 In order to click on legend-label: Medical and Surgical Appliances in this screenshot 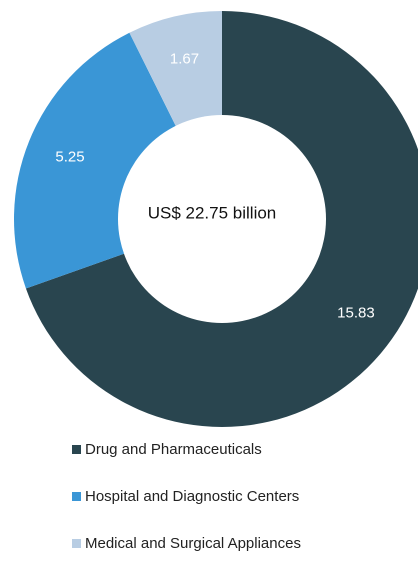, I will do `click(193, 543)`.